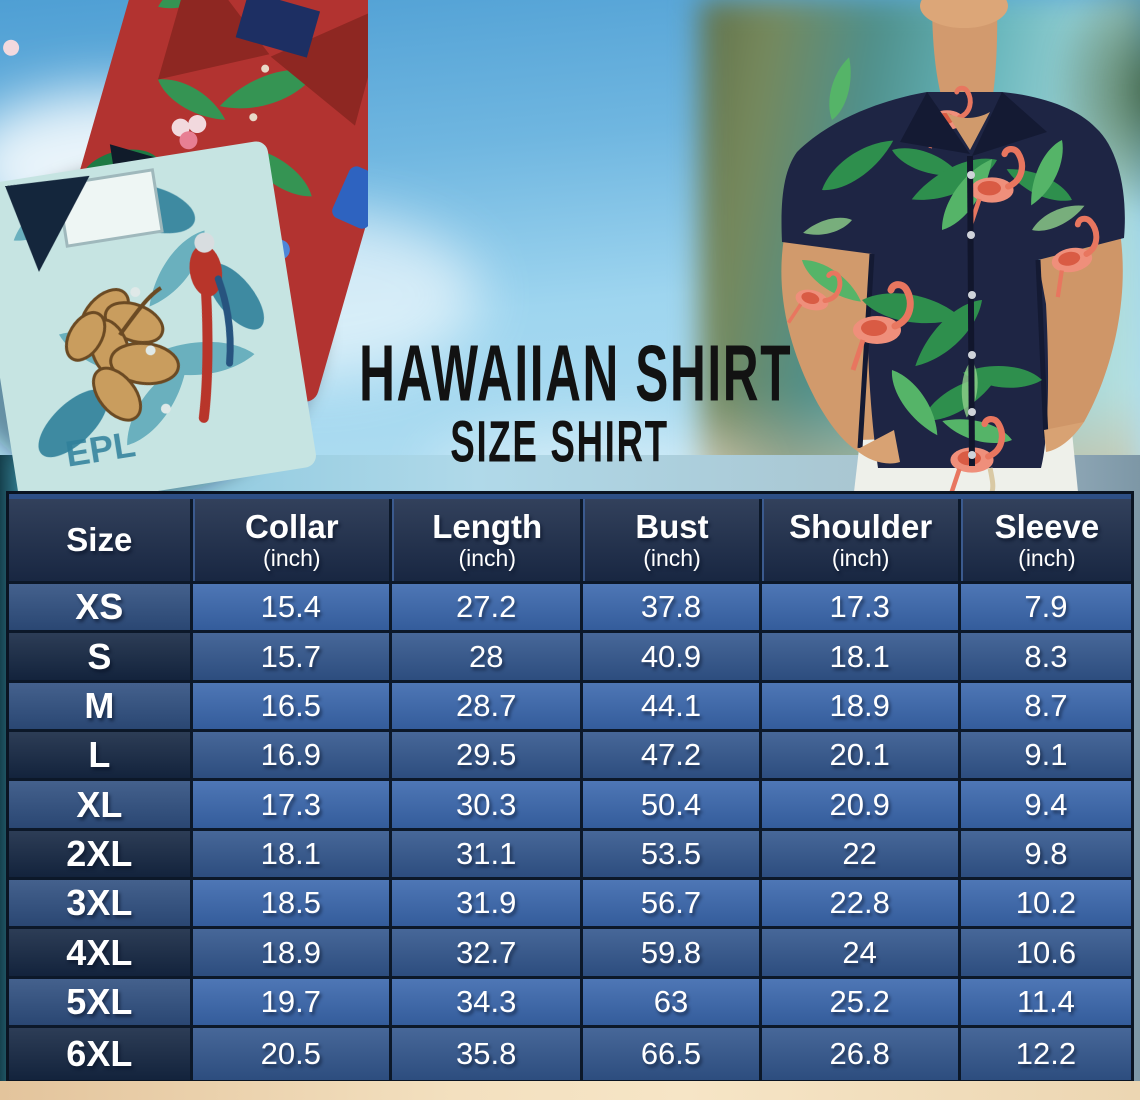  What do you see at coordinates (486, 656) in the screenshot?
I see `value-s-length: 28` at bounding box center [486, 656].